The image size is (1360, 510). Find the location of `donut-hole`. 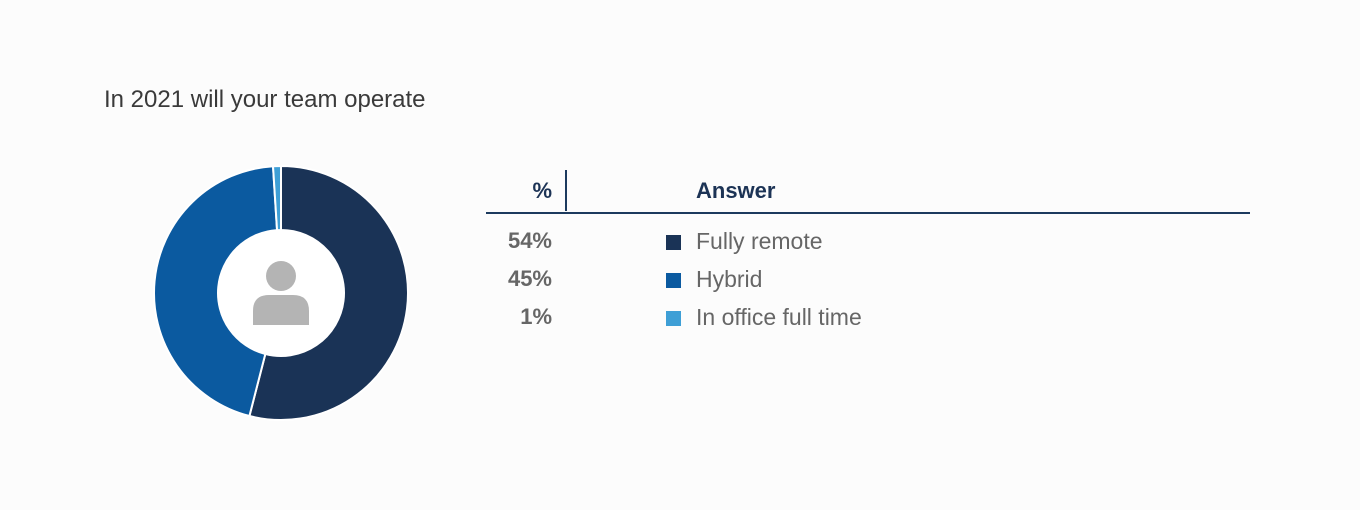

donut-hole is located at coordinates (281, 293).